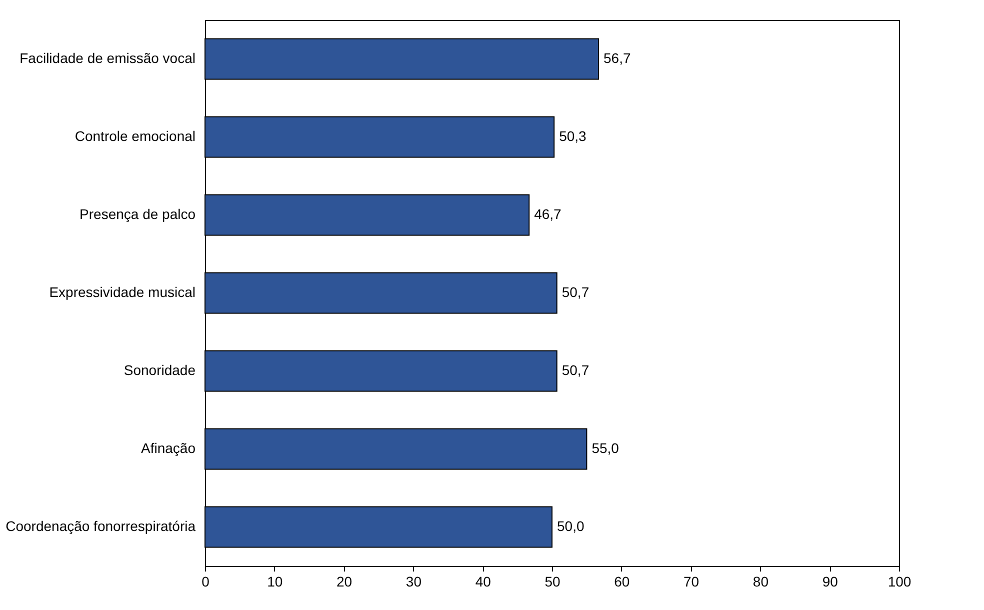 The height and width of the screenshot is (610, 984). I want to click on y-tick-label: Controle emocional, so click(135, 136).